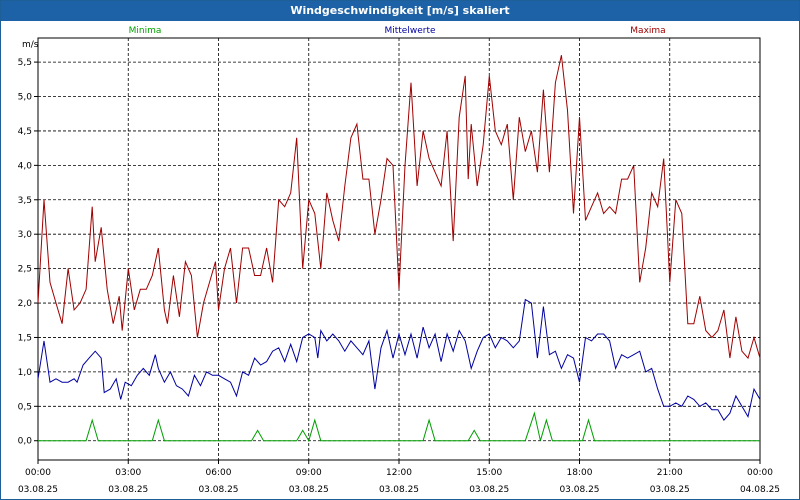 The height and width of the screenshot is (500, 800). What do you see at coordinates (489, 473) in the screenshot?
I see `x-tick-time: 15:00` at bounding box center [489, 473].